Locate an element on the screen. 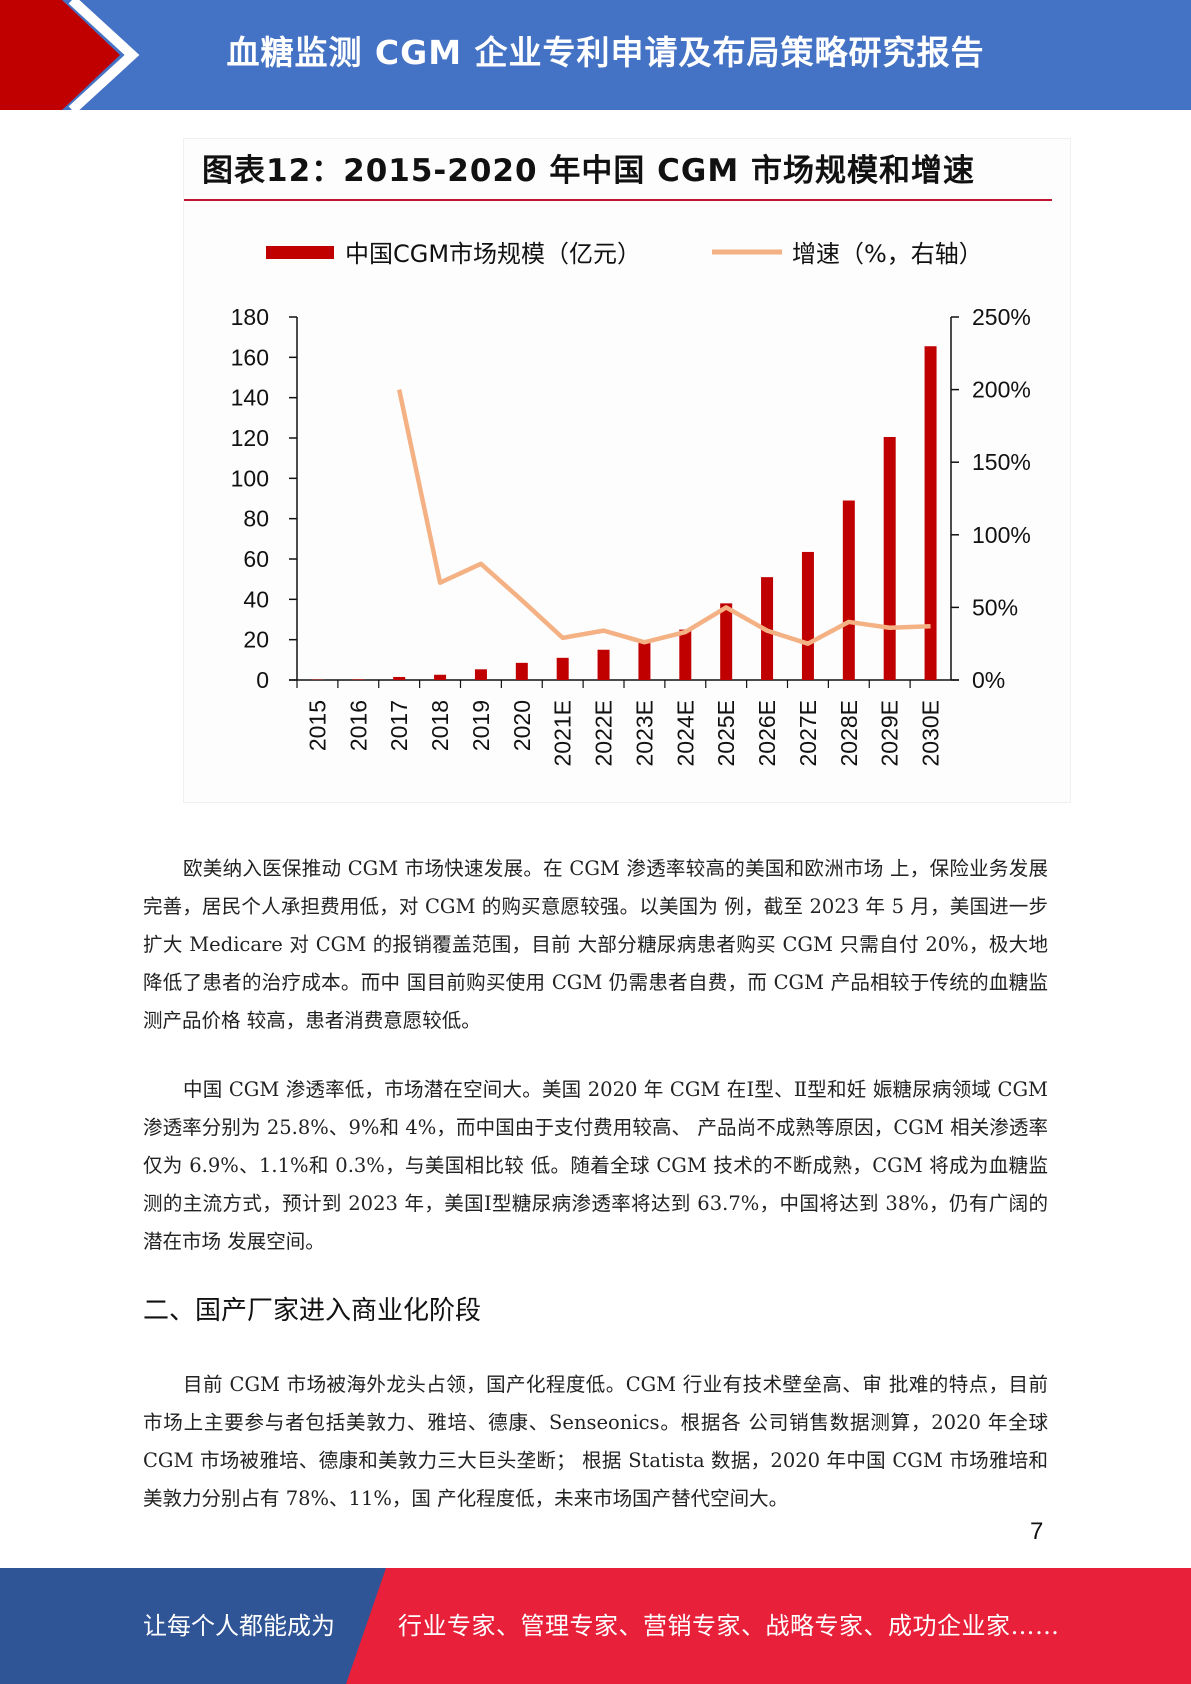  y-right-tick-label: 250% is located at coordinates (1001, 317).